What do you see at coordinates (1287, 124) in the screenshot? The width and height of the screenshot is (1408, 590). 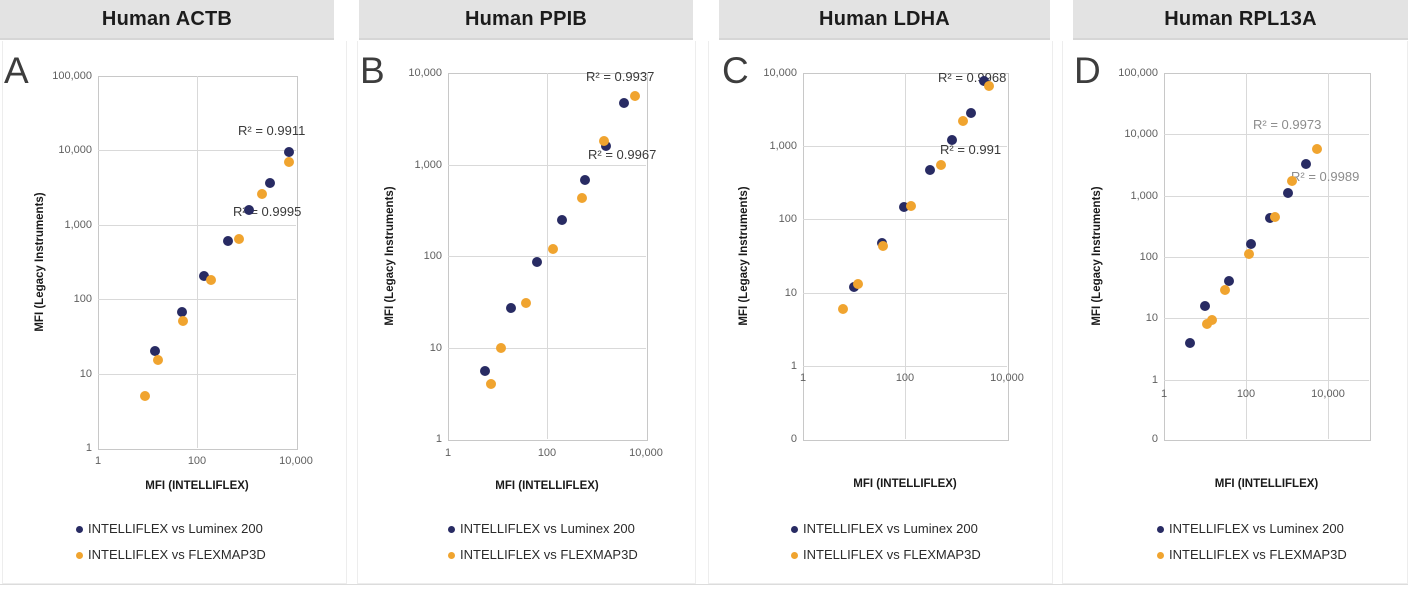 I see `r2-annotation: R² = 0.9973` at bounding box center [1287, 124].